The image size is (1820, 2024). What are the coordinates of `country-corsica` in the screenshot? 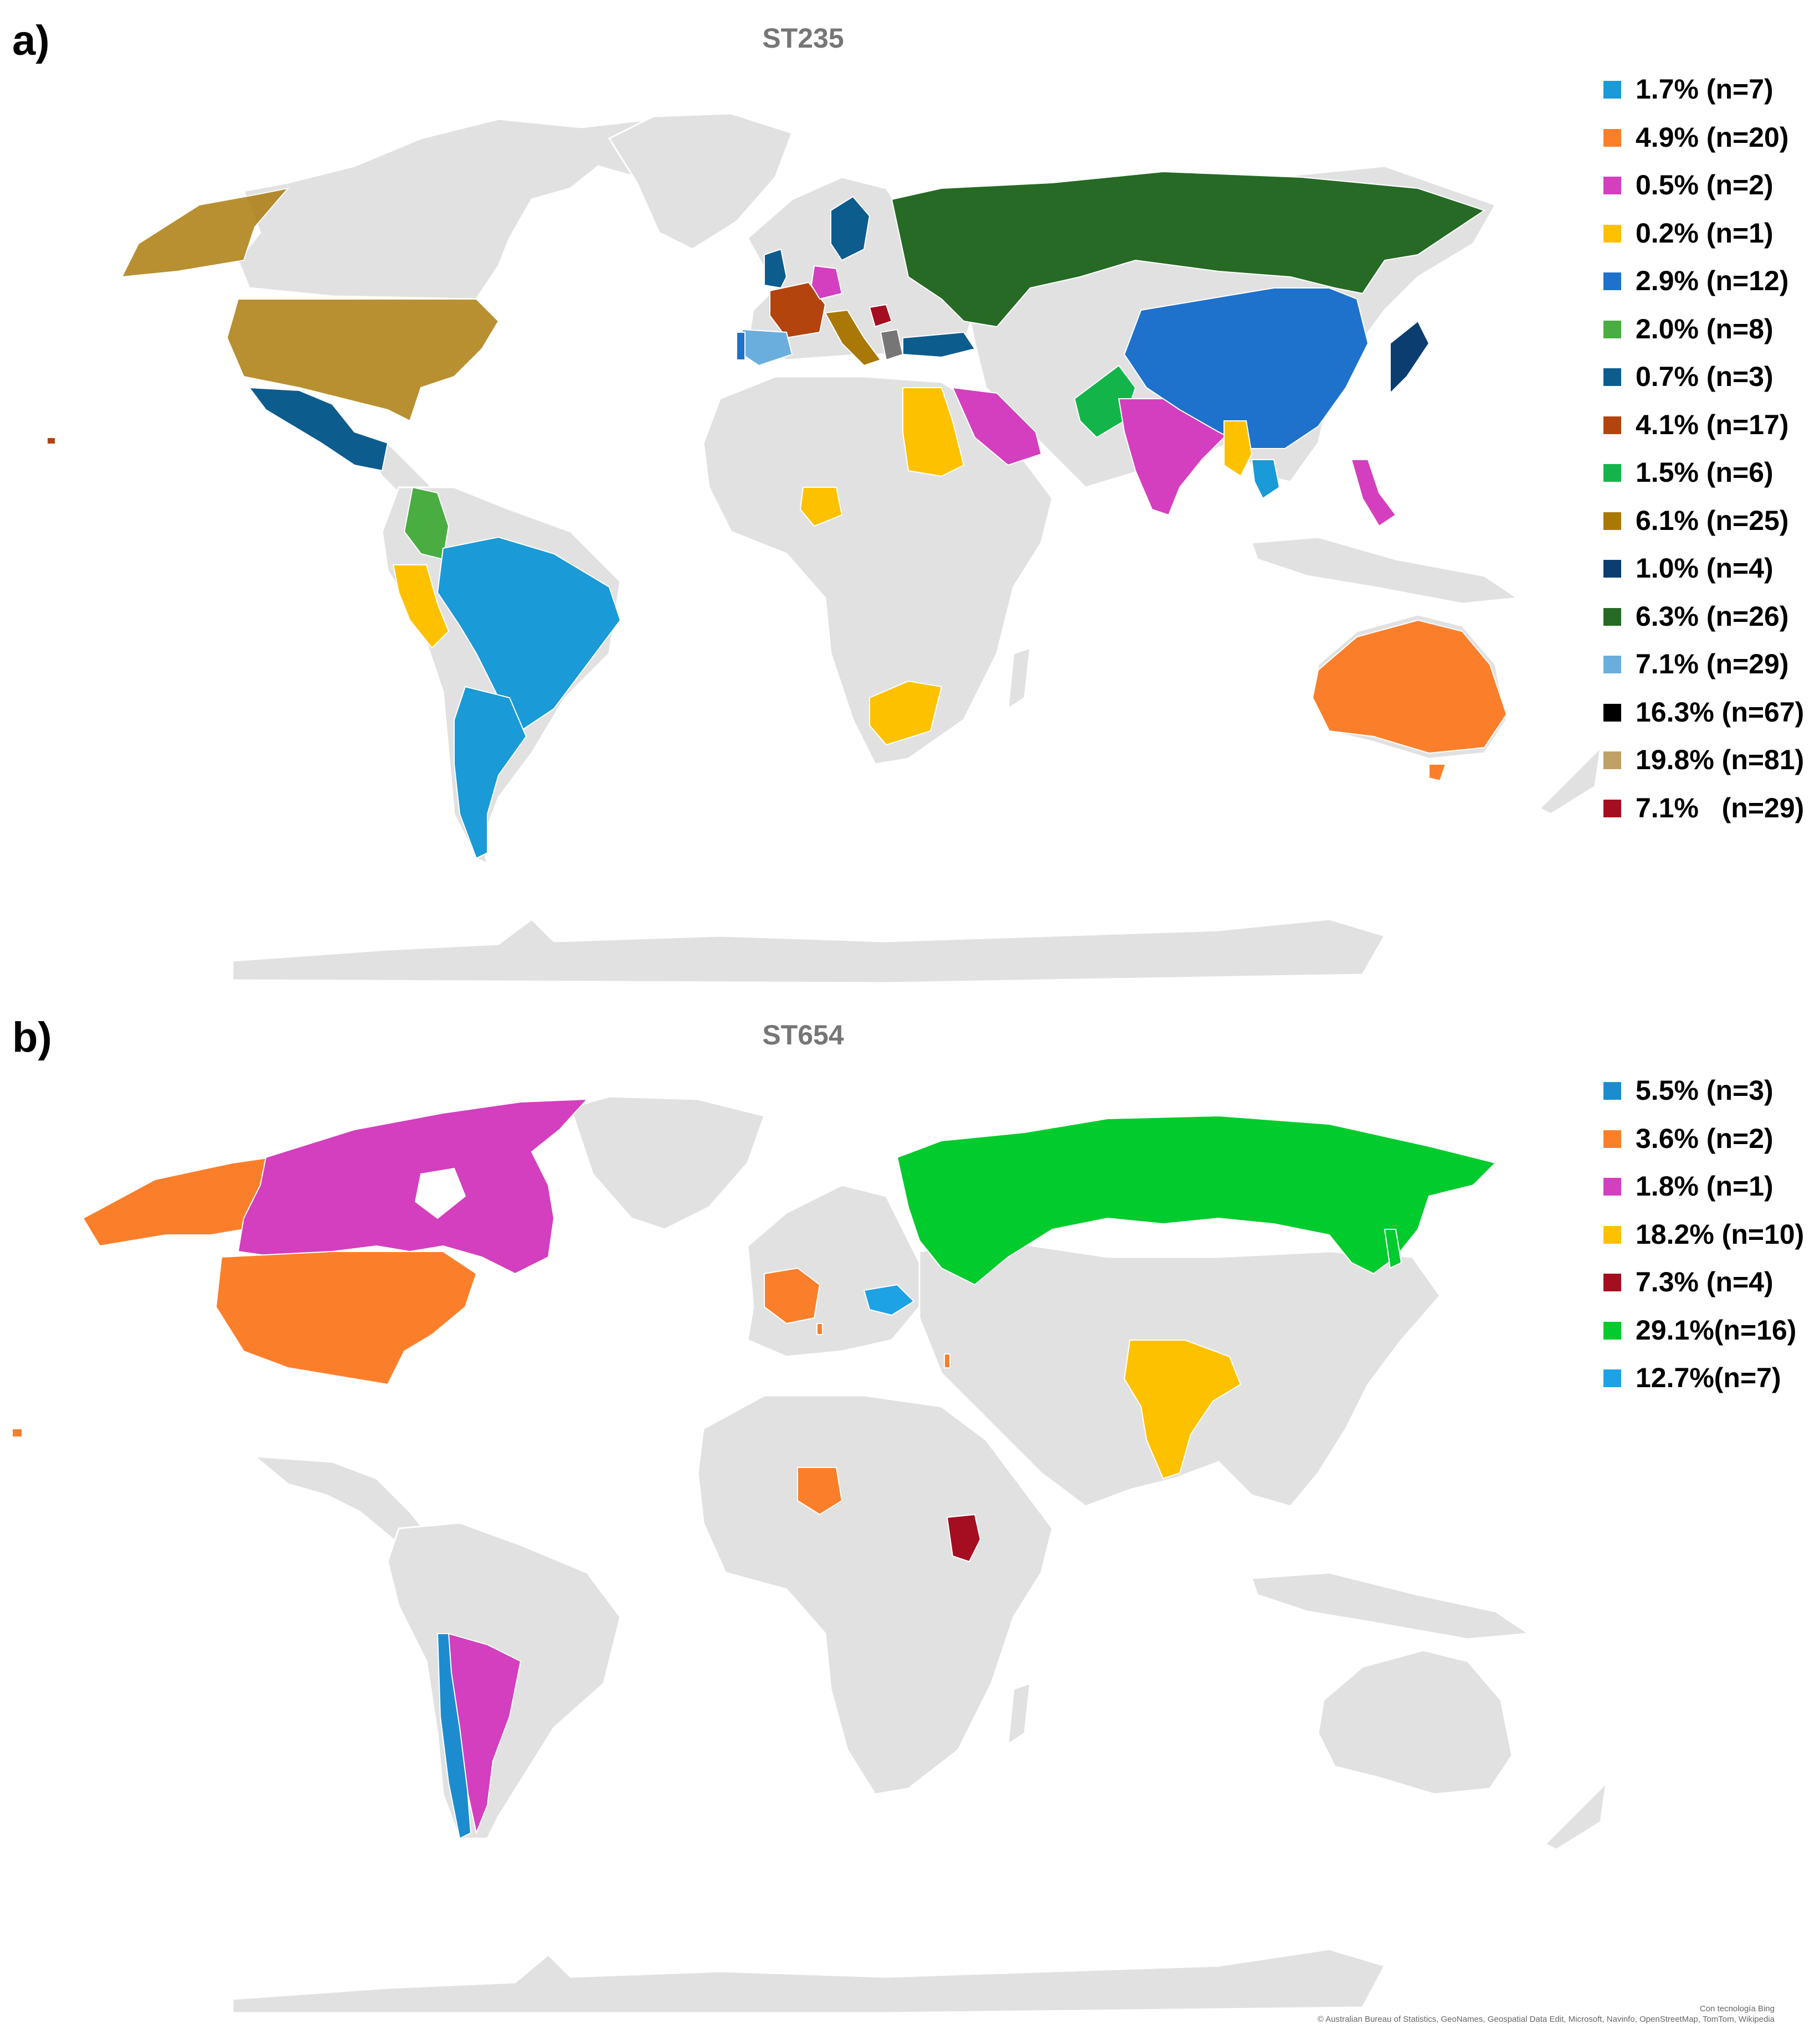 It's located at (819, 1329).